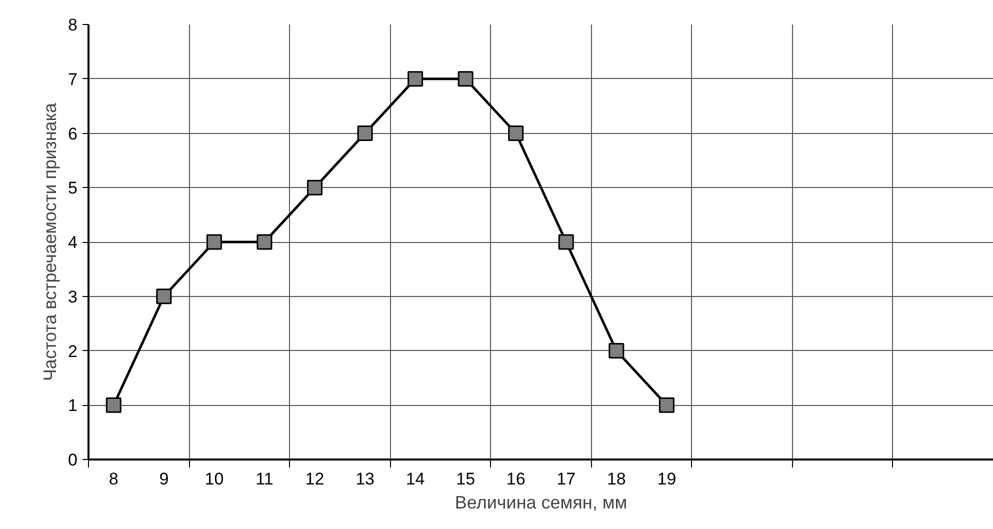 This screenshot has height=529, width=993. I want to click on y-tick-label: 2, so click(73, 351).